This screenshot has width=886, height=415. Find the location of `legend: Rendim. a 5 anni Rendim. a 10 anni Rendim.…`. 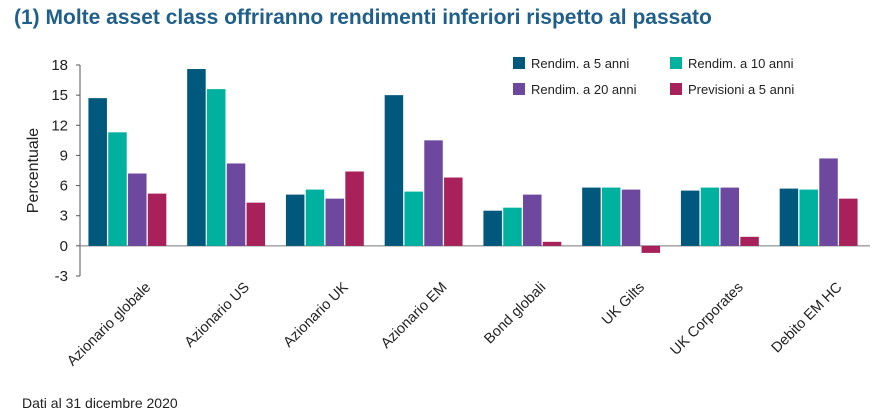

legend: Rendim. a 5 anni Rendim. a 10 anni Rendim.… is located at coordinates (653, 76).